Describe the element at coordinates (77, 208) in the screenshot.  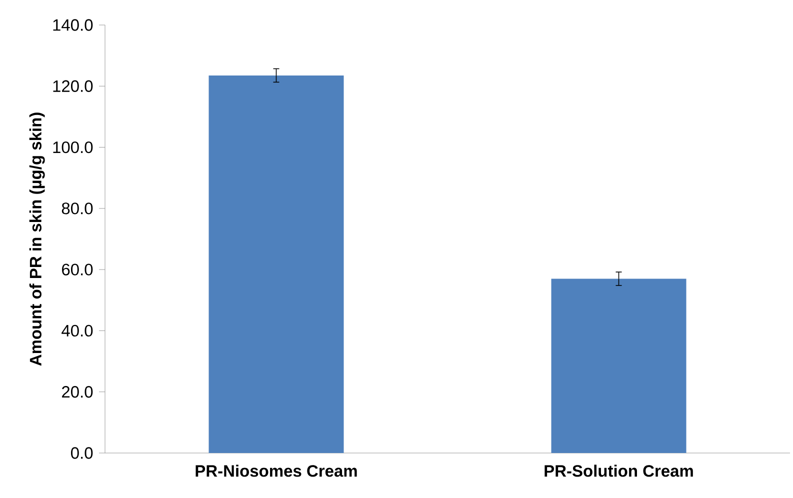
I see `y-tick-label: 80.0` at that location.